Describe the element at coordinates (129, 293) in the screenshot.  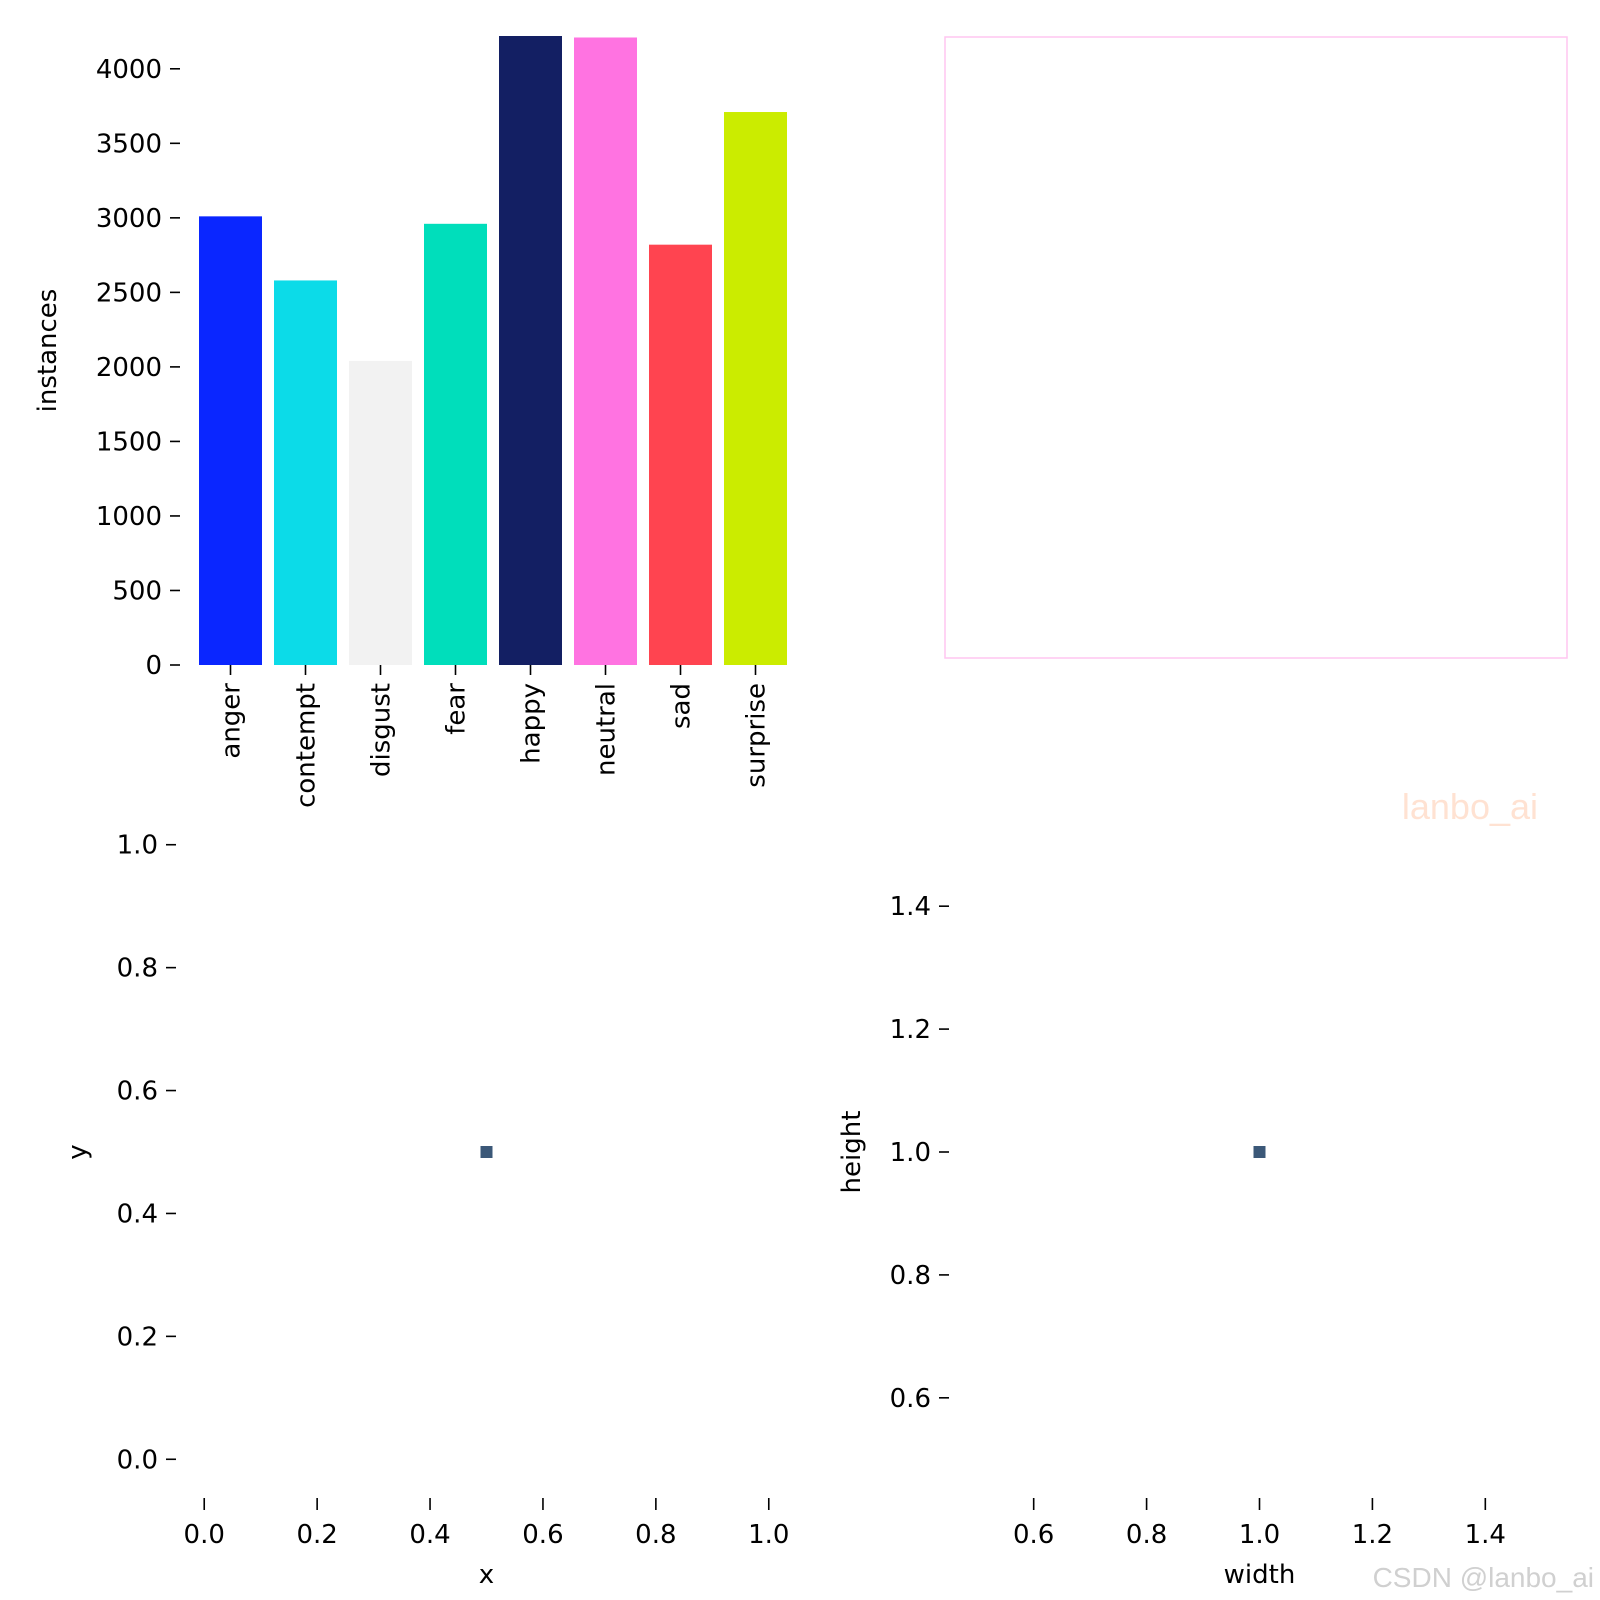
I see `y-tick-label: 2500` at that location.